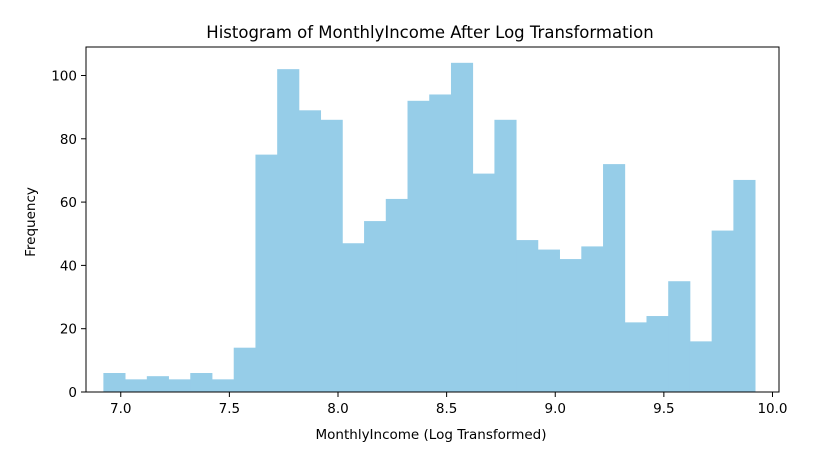  I want to click on x-axis-label: MonthlyIncome (Log Transformed), so click(431, 435).